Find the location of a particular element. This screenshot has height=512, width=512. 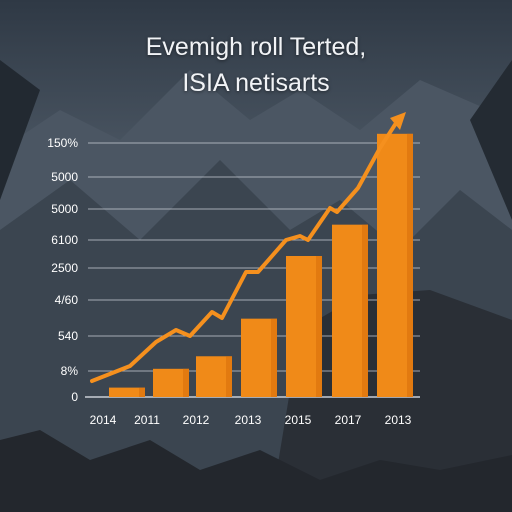

chart-title-line-1: Evemigh roll Terted, is located at coordinates (256, 47).